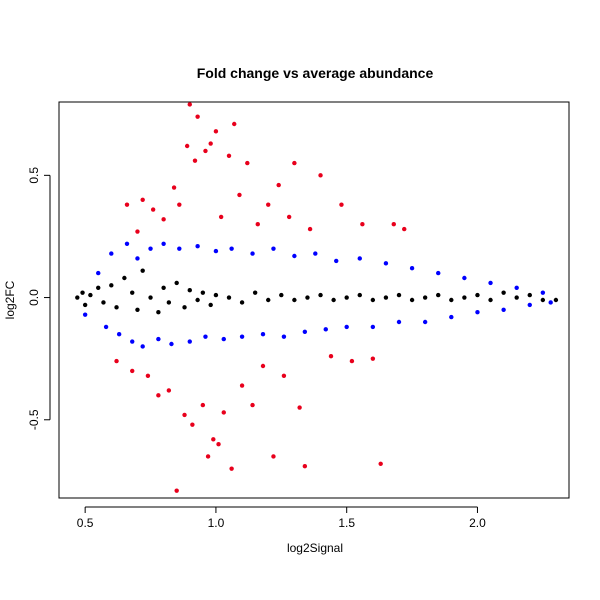  What do you see at coordinates (85, 523) in the screenshot?
I see `x-tick-label: 0.5` at bounding box center [85, 523].